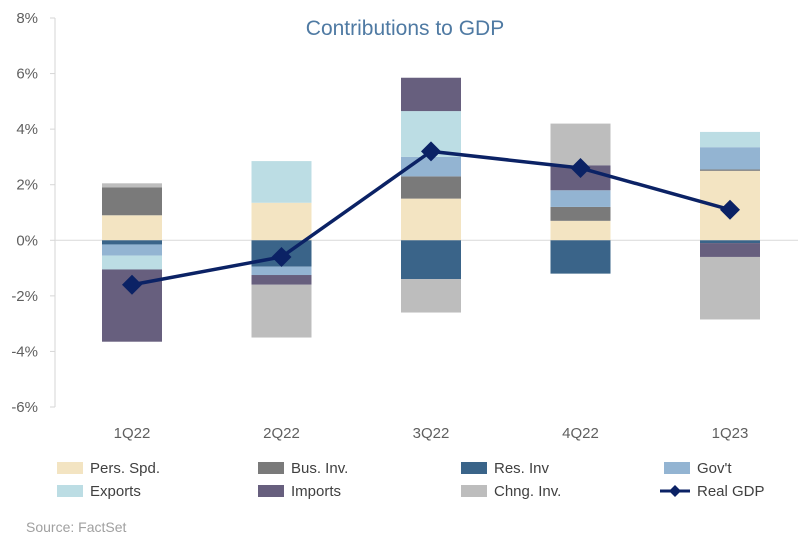 The height and width of the screenshot is (544, 798). What do you see at coordinates (527, 491) in the screenshot?
I see `legend-label-chng_inv: Chng. Inv.` at bounding box center [527, 491].